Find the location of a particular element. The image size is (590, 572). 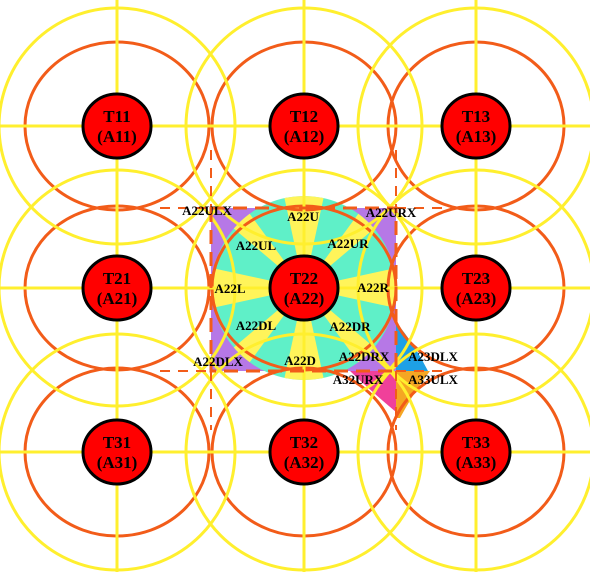

region-label-a22dl: A22DL is located at coordinates (256, 325).